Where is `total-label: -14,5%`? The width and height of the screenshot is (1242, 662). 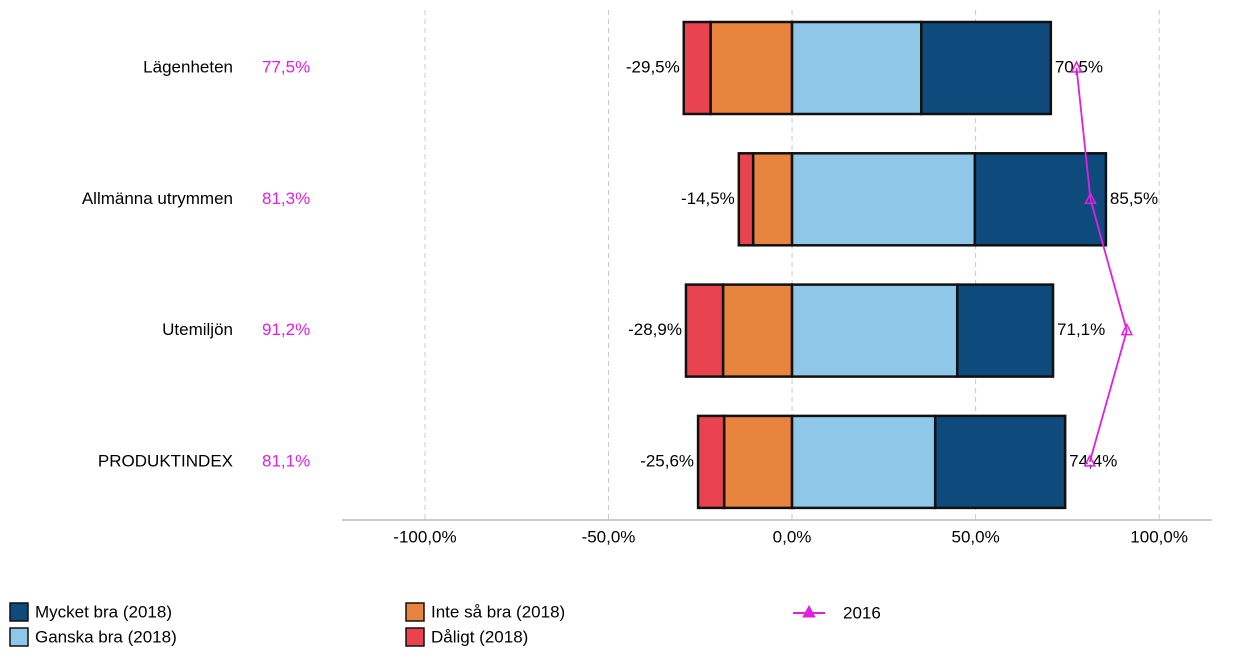 total-label: -14,5% is located at coordinates (708, 198).